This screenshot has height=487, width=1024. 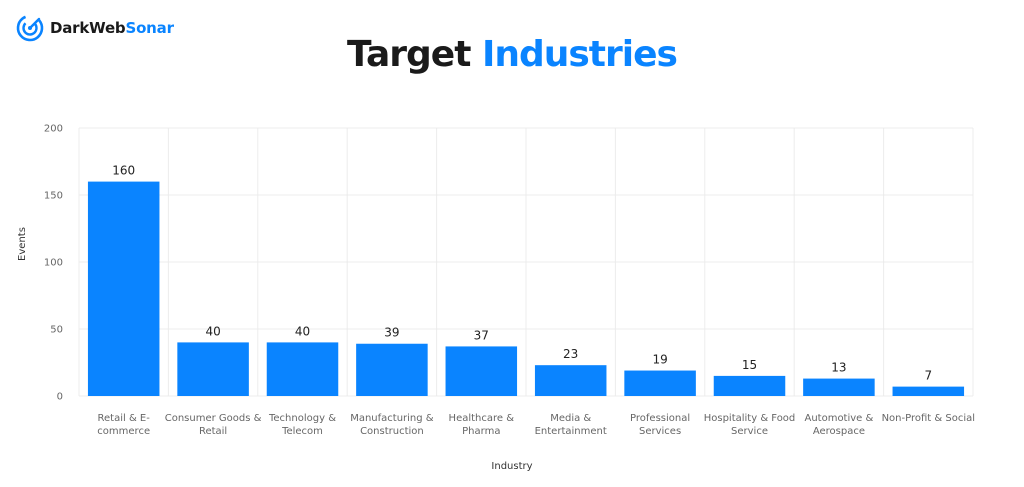 What do you see at coordinates (482, 418) in the screenshot?
I see `x-tick-label-line: Healthcare &` at bounding box center [482, 418].